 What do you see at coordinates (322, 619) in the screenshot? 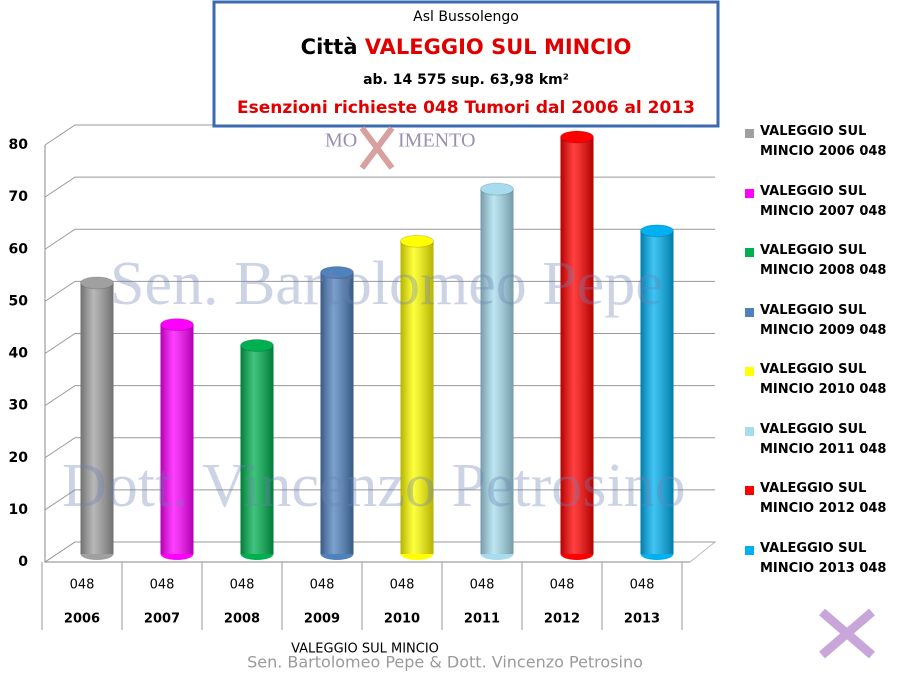
I see `x-tick-label: 2009` at bounding box center [322, 619].